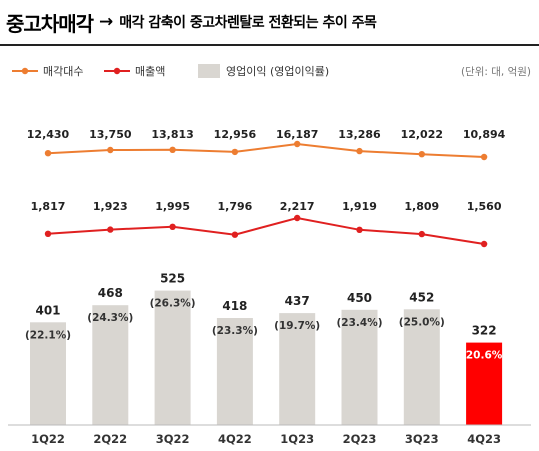 The width and height of the screenshot is (539, 451). What do you see at coordinates (269, 45) in the screenshot?
I see `header-divider` at bounding box center [269, 45].